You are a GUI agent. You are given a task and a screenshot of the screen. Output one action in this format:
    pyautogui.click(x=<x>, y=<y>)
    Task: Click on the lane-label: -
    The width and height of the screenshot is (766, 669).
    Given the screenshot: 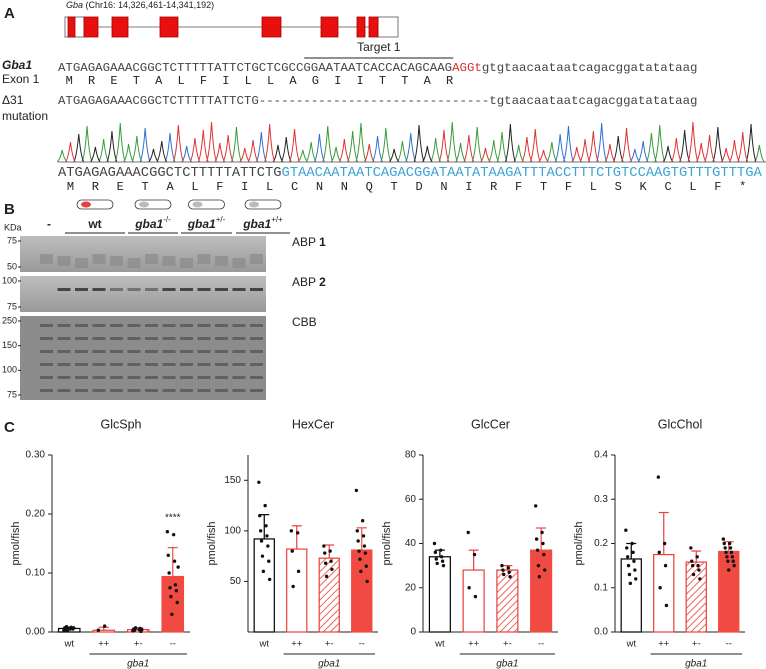 What is the action you would take?
    pyautogui.click(x=49, y=224)
    